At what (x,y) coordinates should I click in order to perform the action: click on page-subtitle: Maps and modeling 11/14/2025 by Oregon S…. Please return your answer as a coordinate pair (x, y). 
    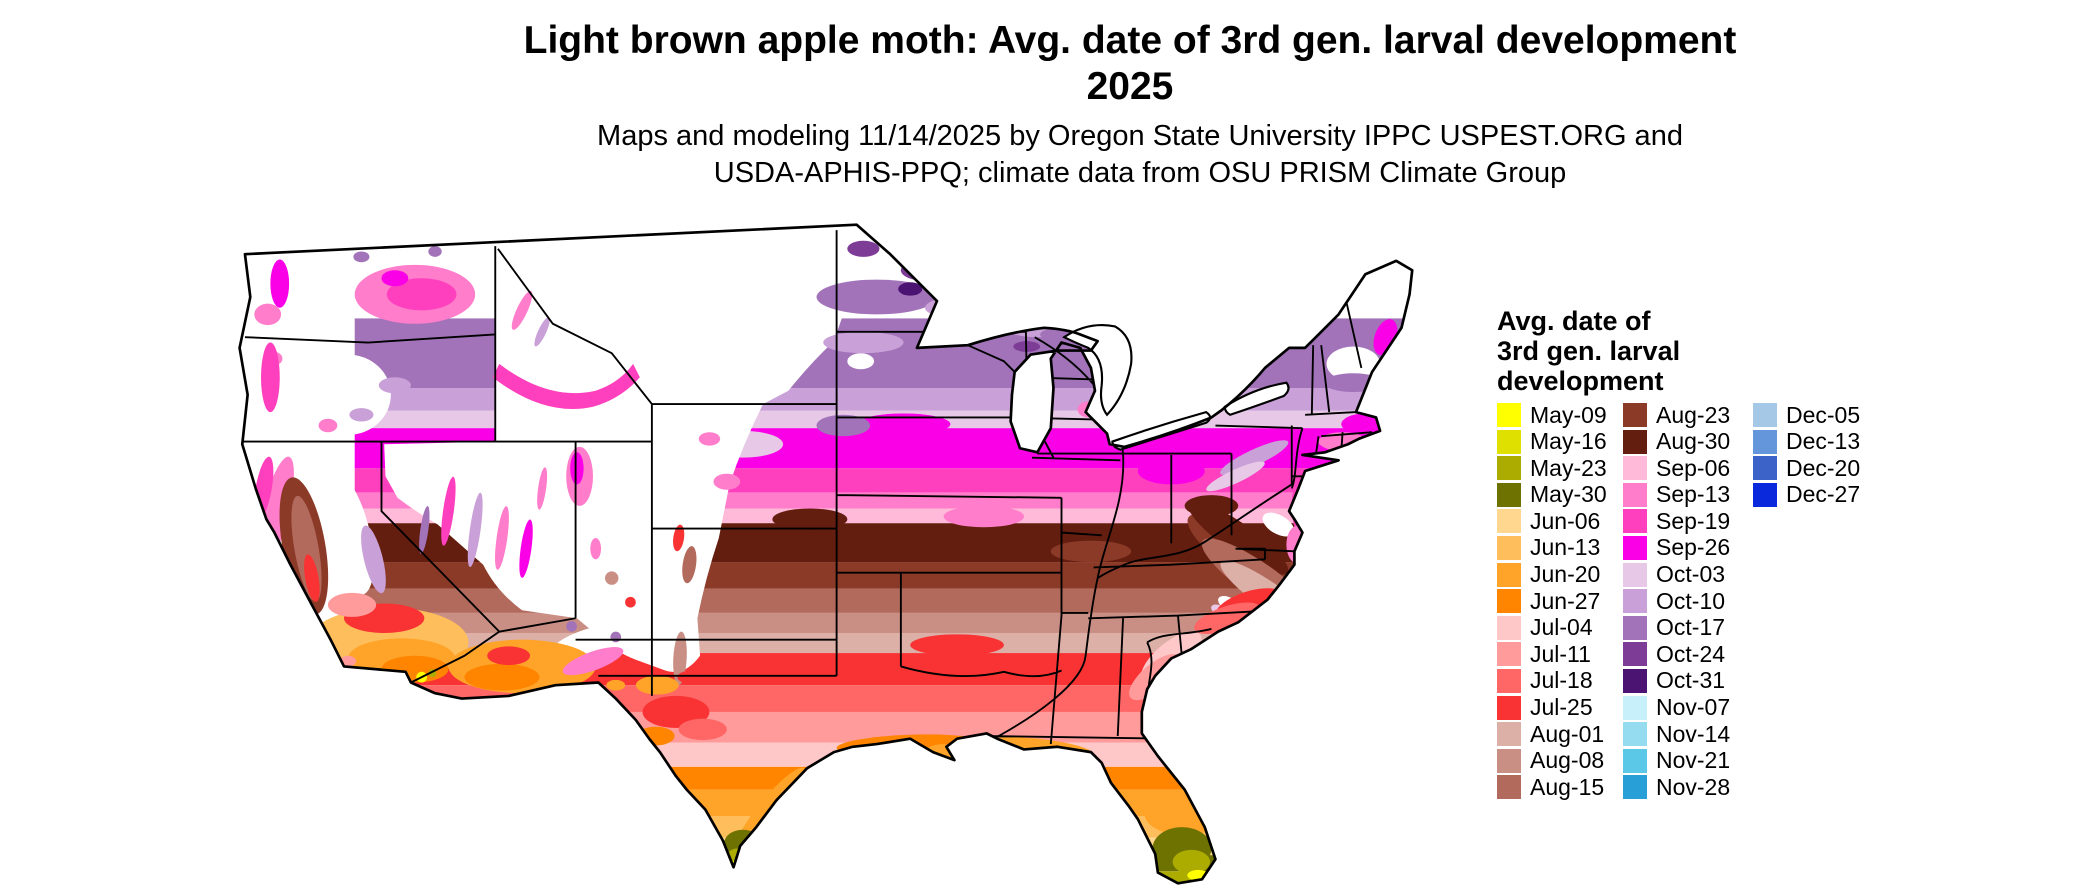
    Looking at the image, I should click on (1140, 155).